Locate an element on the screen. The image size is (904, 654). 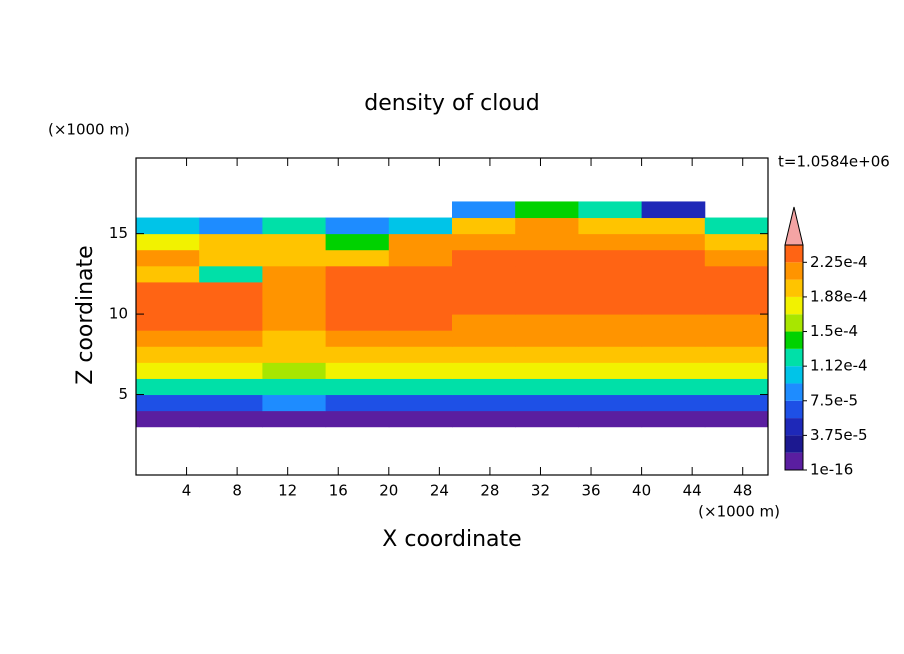
x-tick-label: 16 is located at coordinates (338, 491).